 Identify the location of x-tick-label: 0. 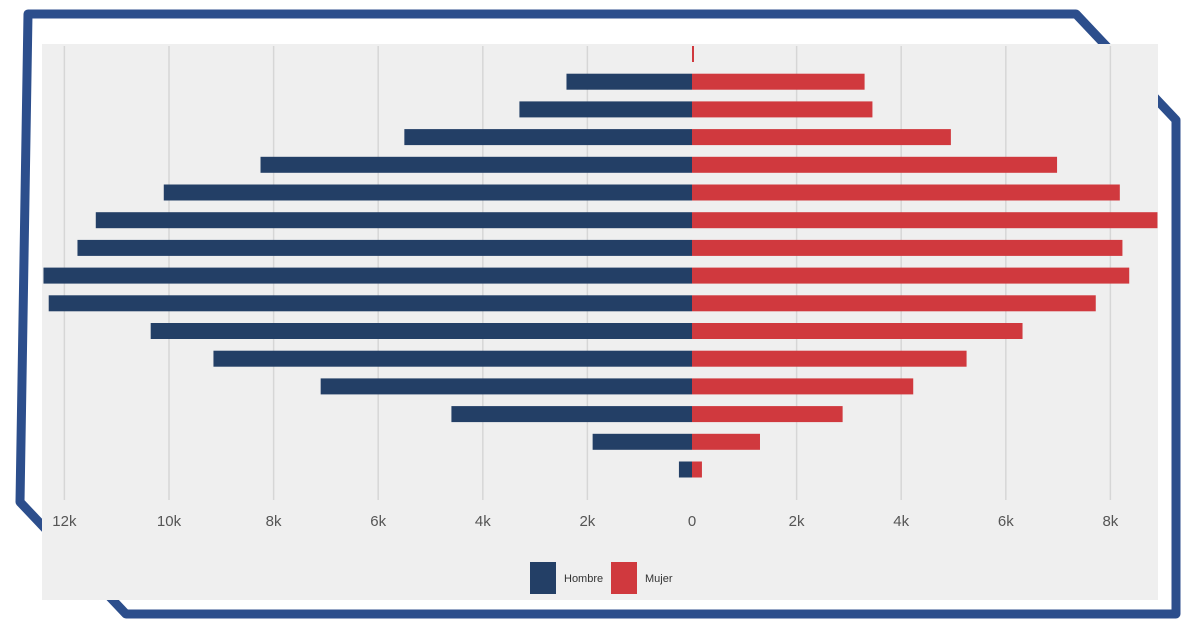
(692, 521).